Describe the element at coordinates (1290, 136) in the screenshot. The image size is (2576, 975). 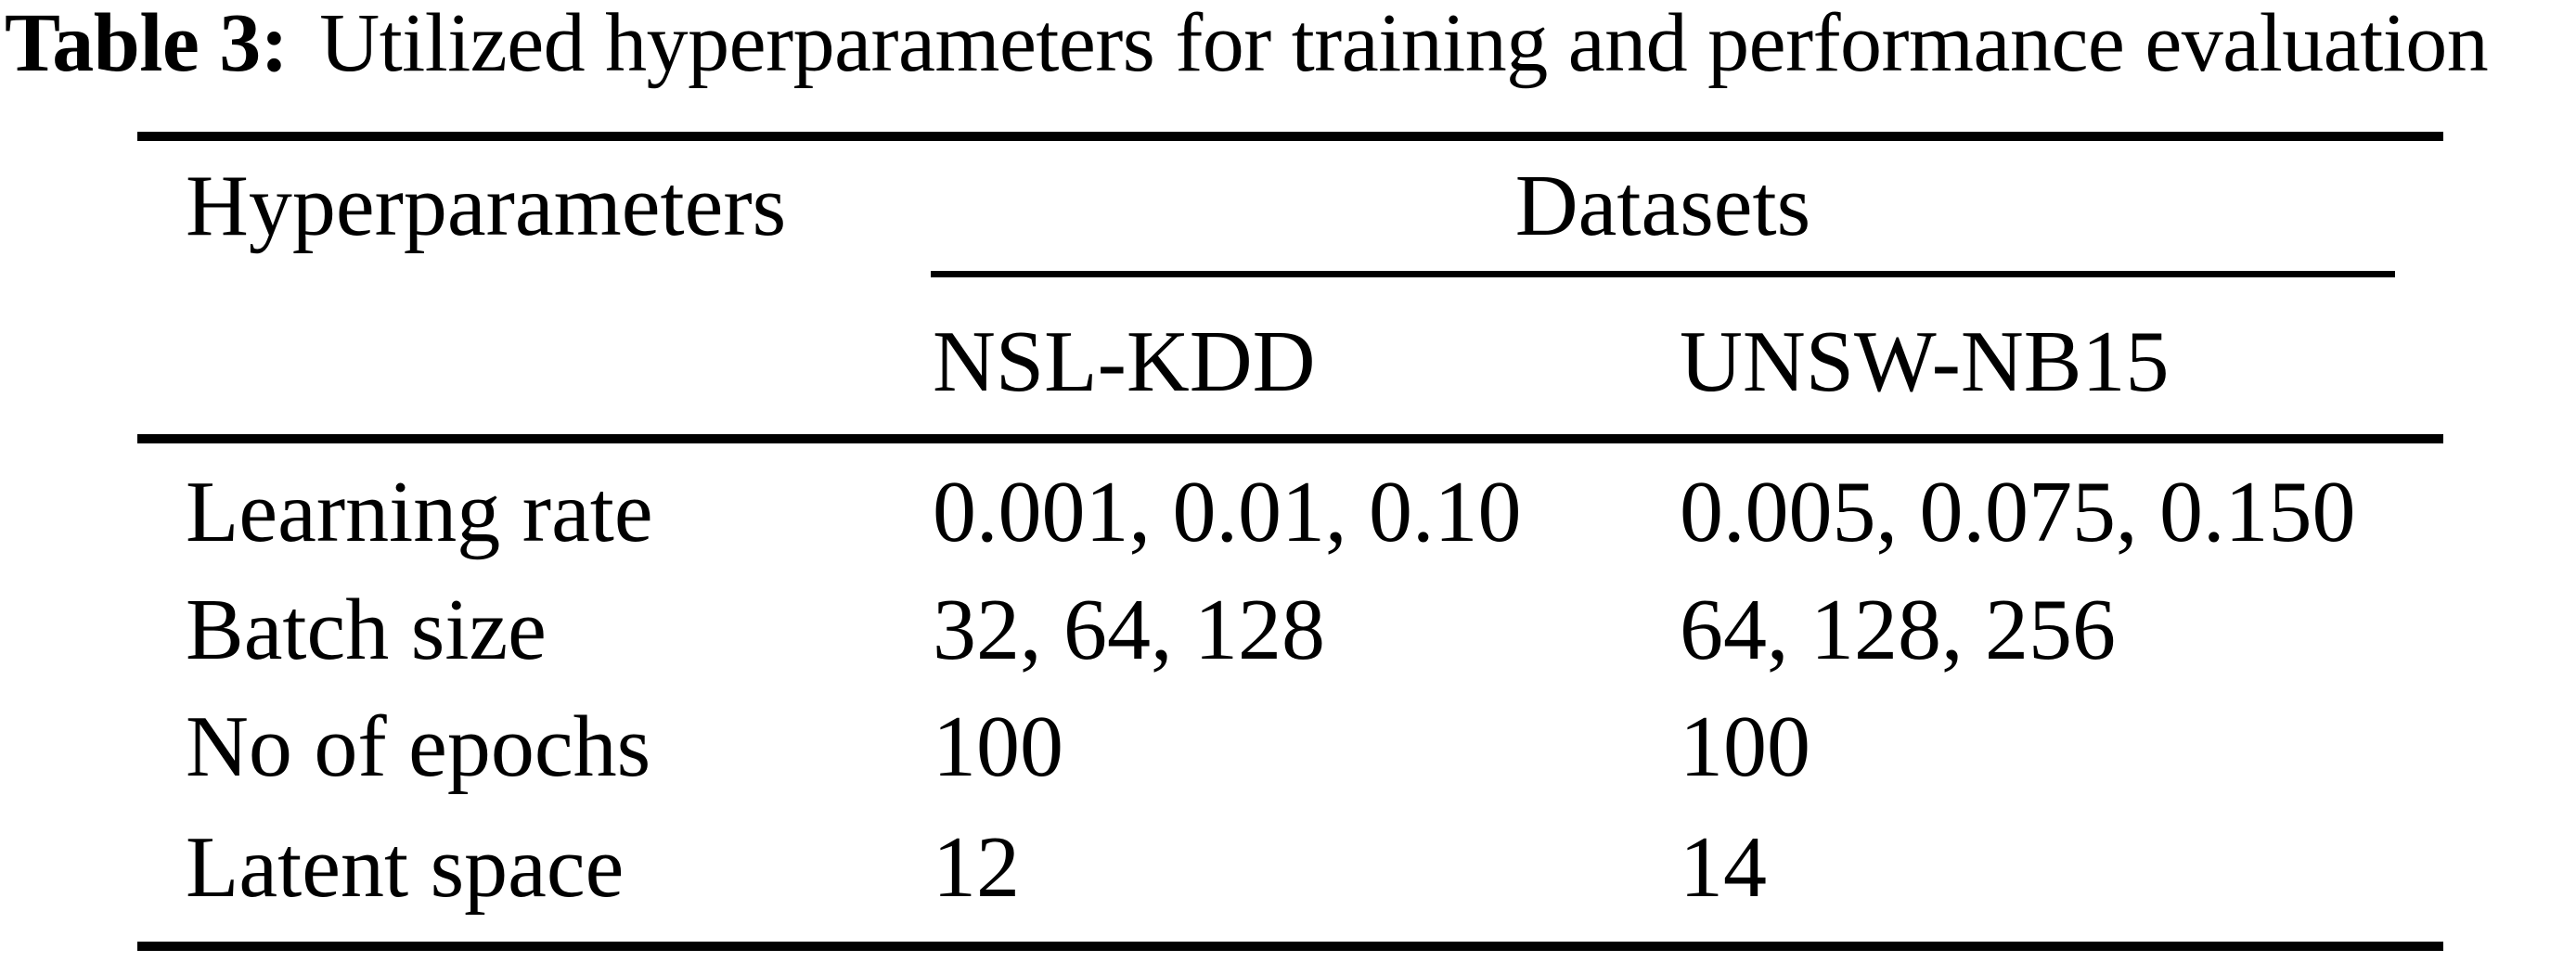
I see `table-top-rule` at that location.